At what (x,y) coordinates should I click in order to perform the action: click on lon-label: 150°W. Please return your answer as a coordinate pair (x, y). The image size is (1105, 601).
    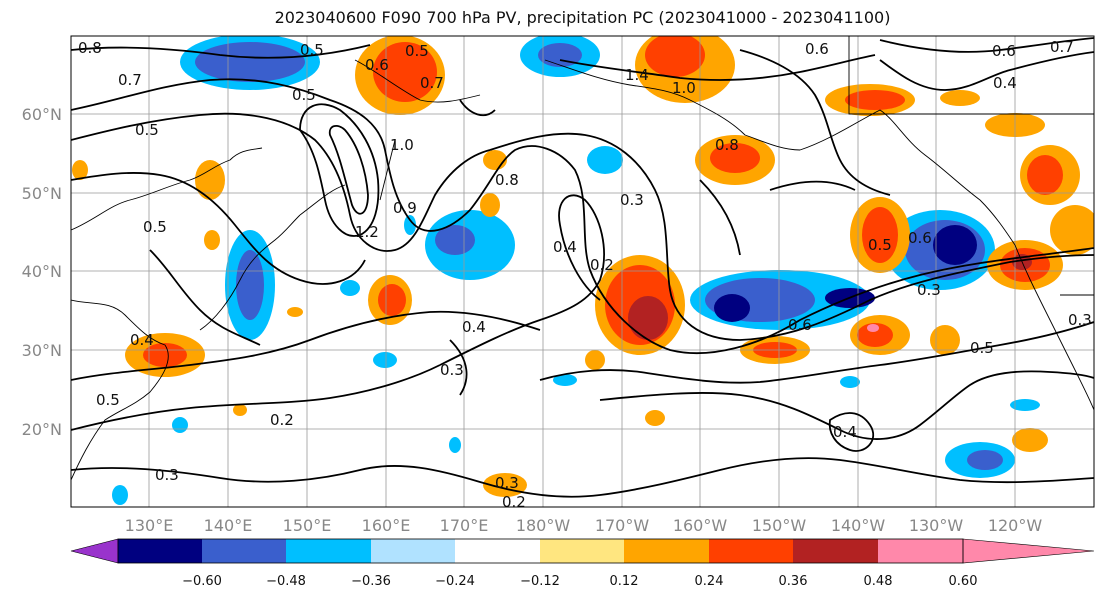
    Looking at the image, I should click on (779, 525).